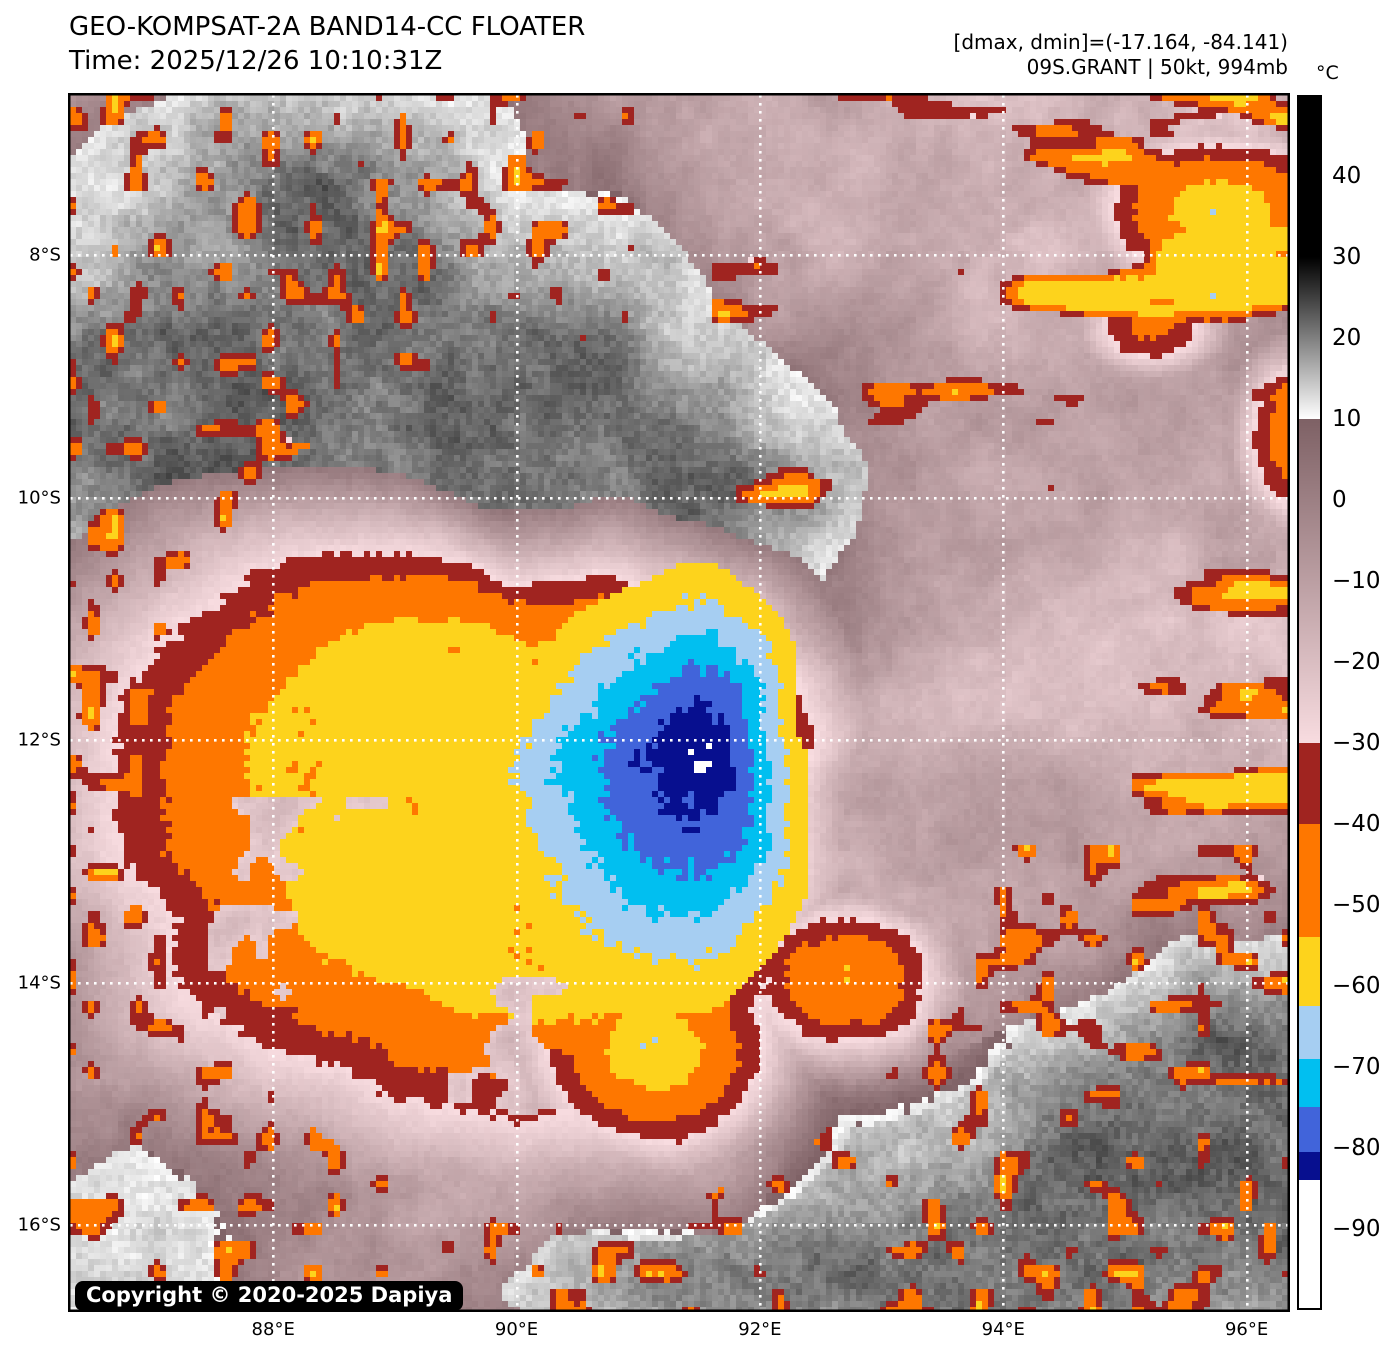  Describe the element at coordinates (39, 1225) in the screenshot. I see `lat-tick-label: 16°S` at that location.